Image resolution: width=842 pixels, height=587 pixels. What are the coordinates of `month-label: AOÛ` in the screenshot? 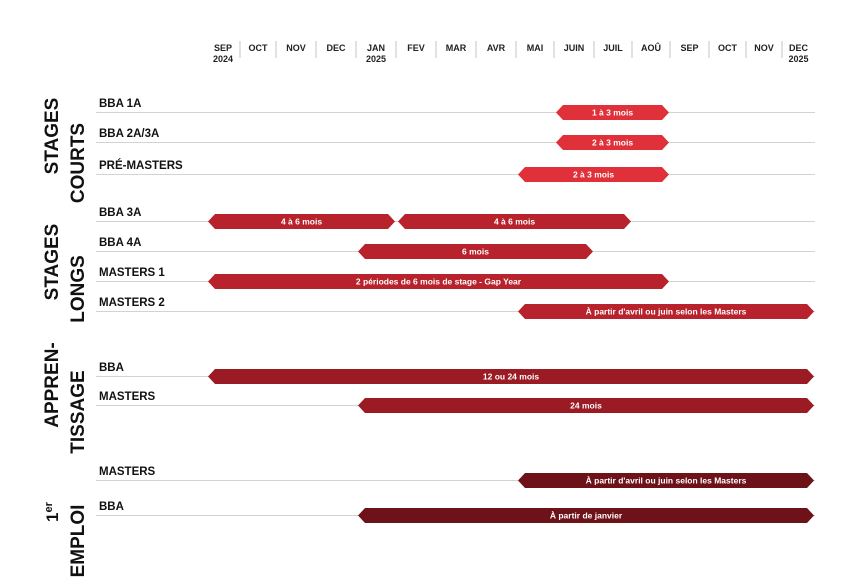 It's located at (651, 47).